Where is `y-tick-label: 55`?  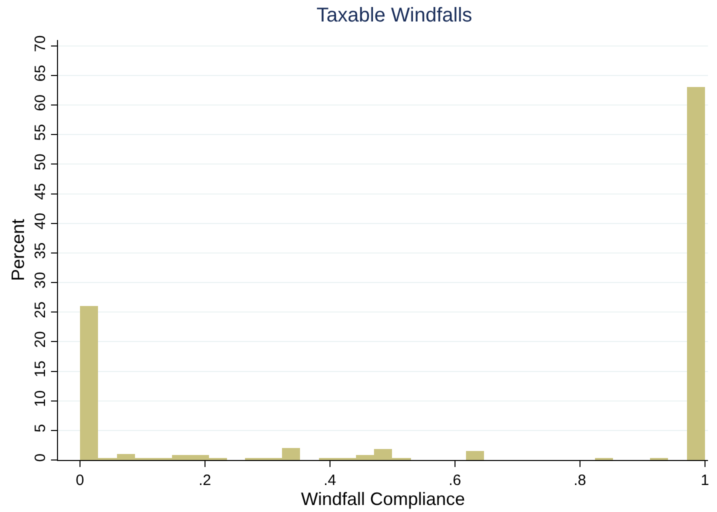 y-tick-label: 55 is located at coordinates (40, 132).